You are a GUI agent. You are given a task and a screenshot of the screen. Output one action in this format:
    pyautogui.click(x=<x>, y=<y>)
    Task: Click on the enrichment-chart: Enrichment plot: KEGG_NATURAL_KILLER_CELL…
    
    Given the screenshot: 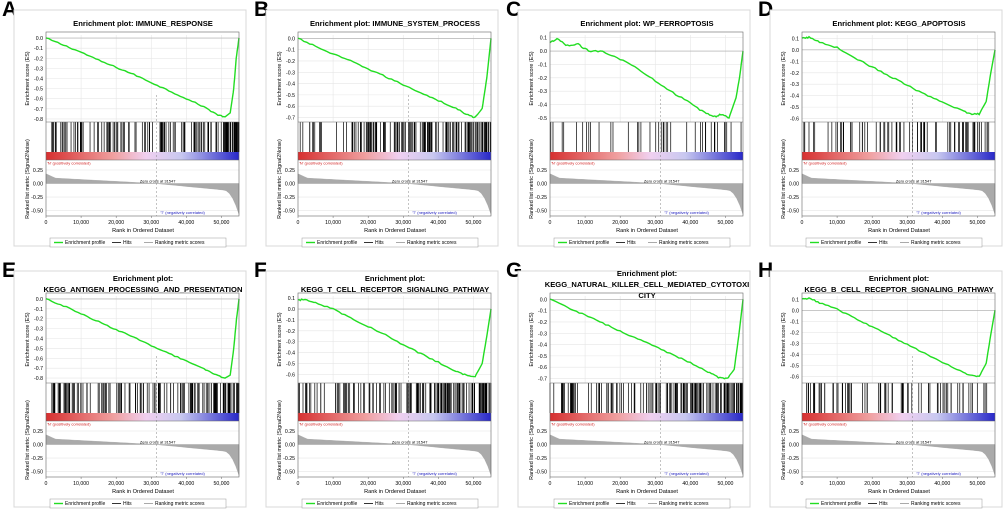 What is the action you would take?
    pyautogui.click(x=634, y=389)
    